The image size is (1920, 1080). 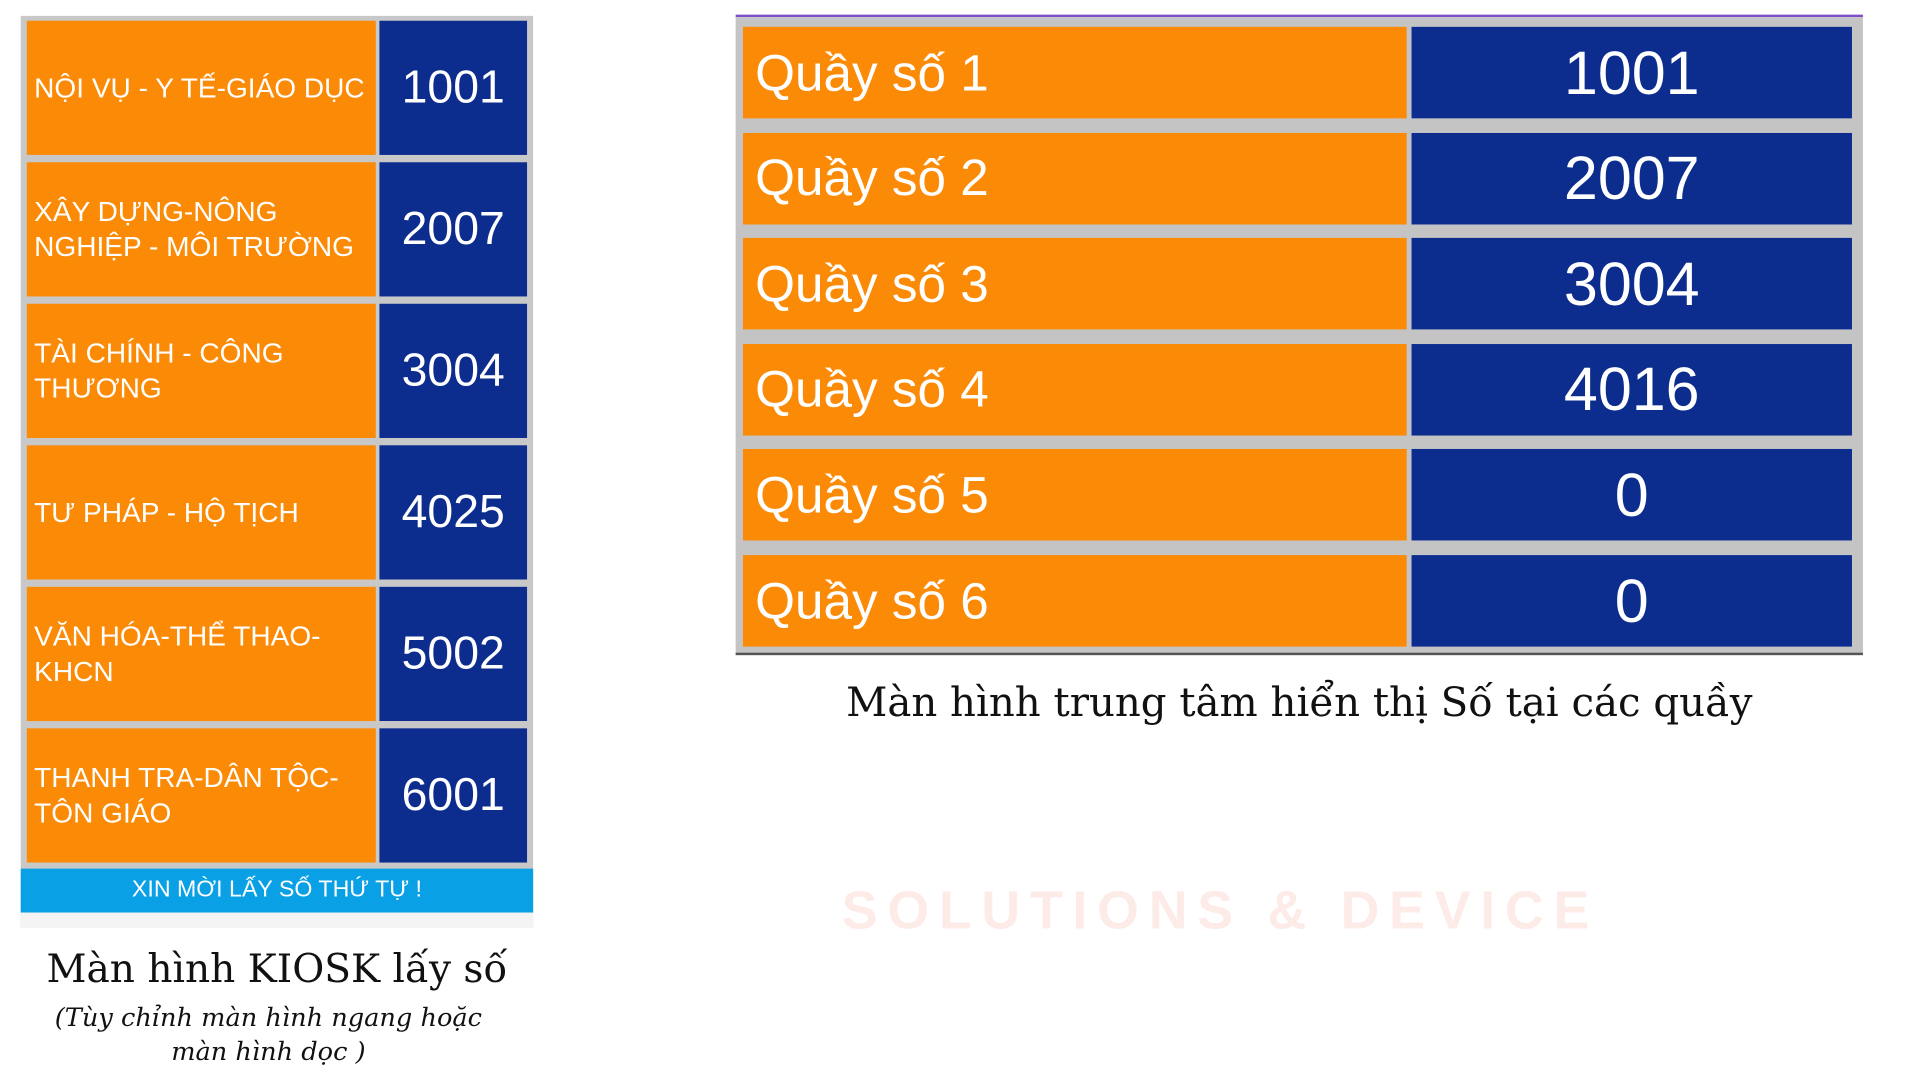 I want to click on counter-number: 4016, so click(x=1631, y=389).